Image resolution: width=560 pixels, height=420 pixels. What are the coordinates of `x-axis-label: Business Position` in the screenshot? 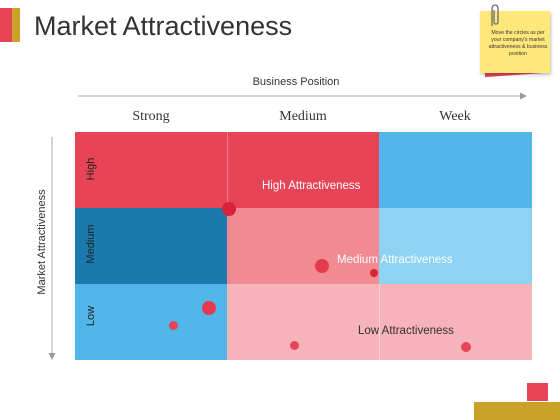 It's located at (296, 82).